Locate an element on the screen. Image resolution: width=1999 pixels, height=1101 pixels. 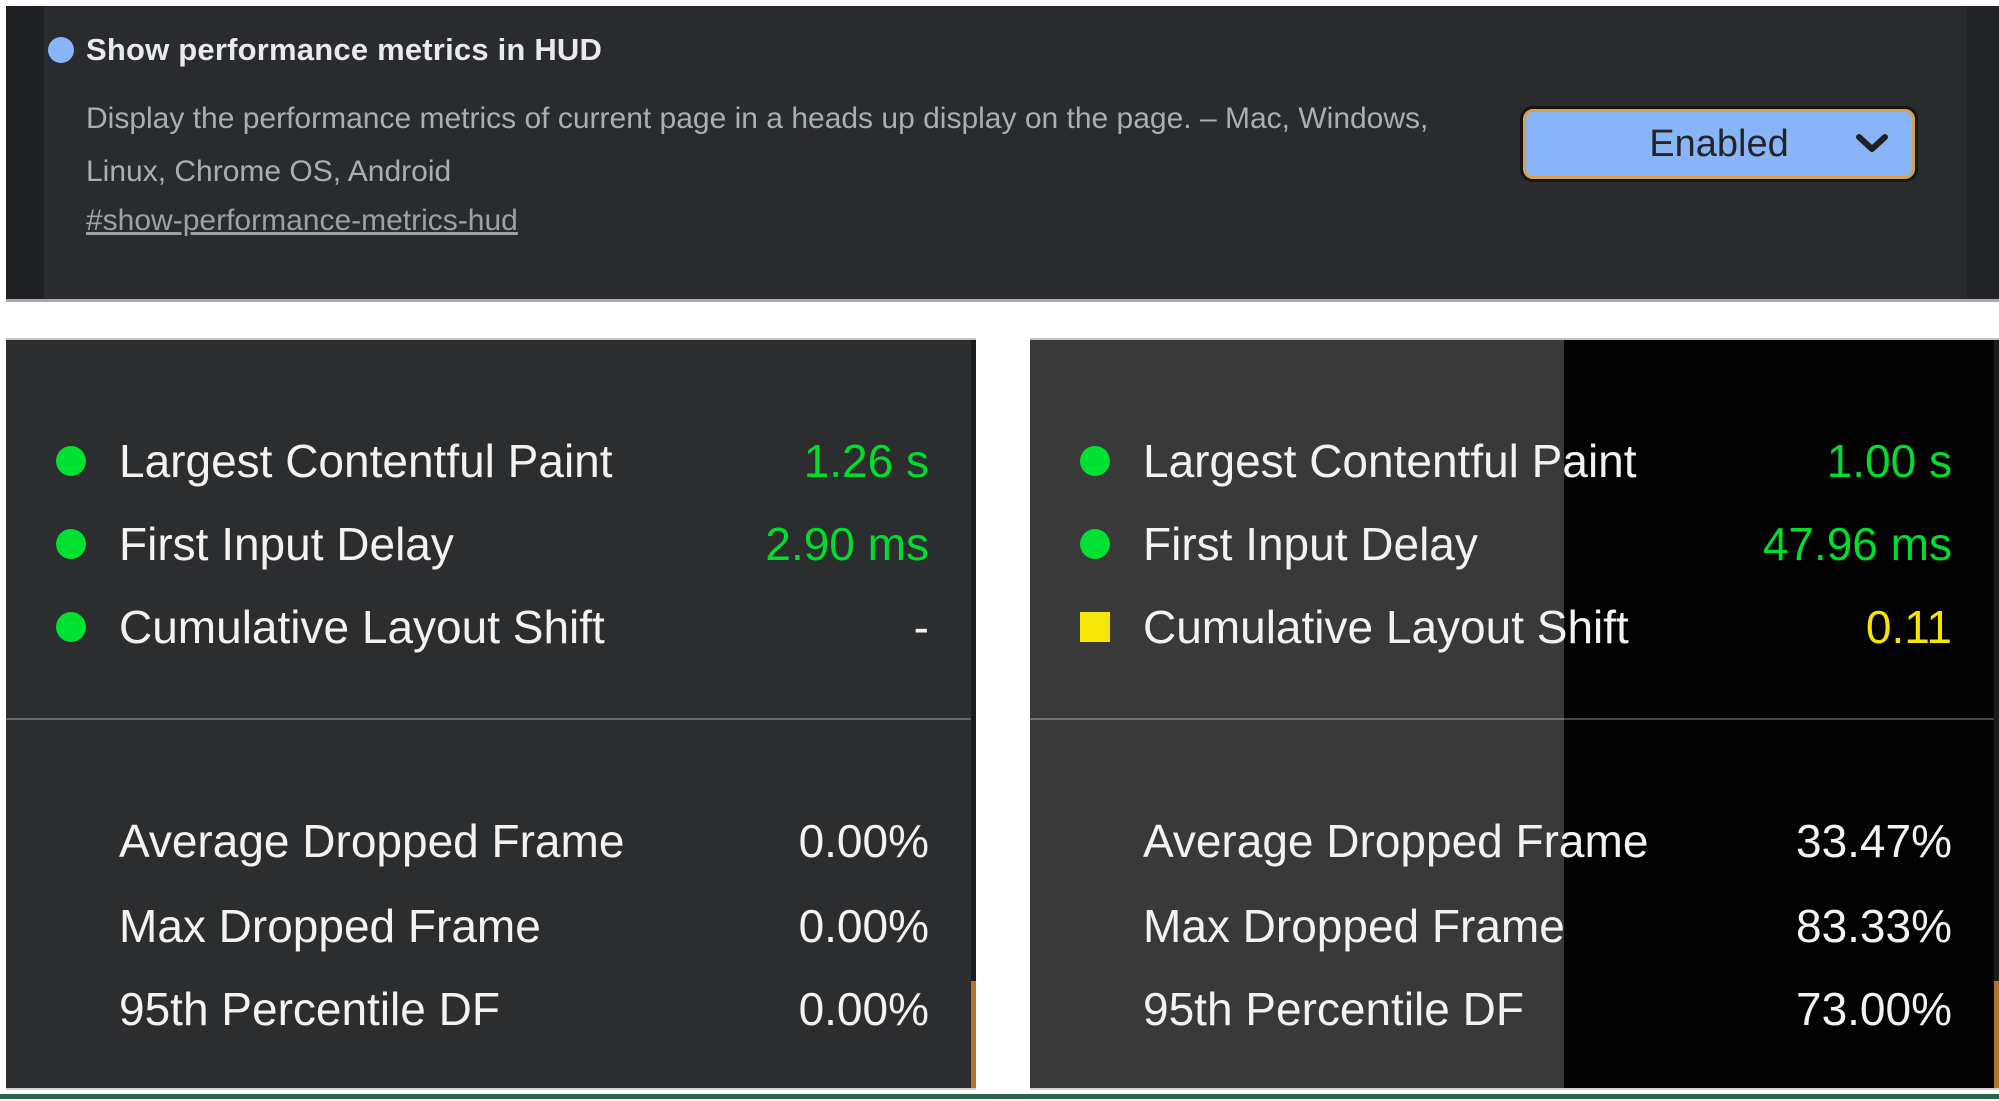
metric-value: 0.11 is located at coordinates (1908, 627).